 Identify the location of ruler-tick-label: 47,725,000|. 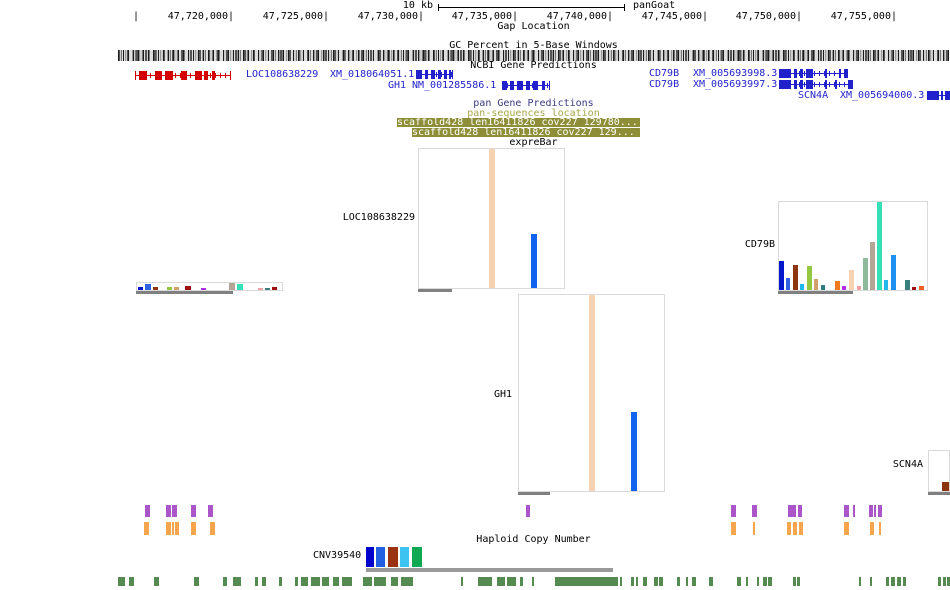
(295, 16).